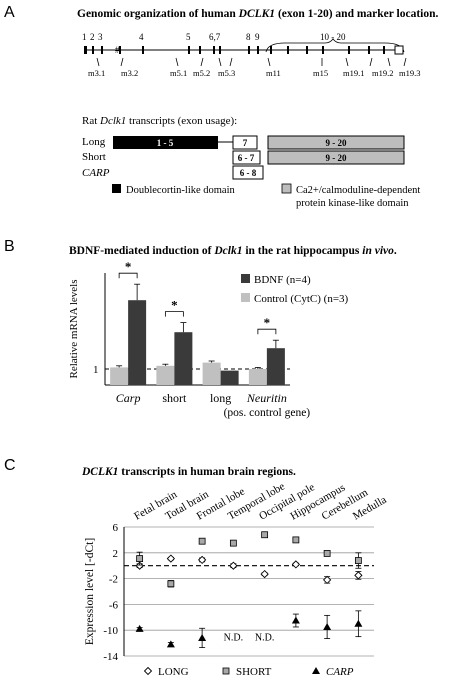  Describe the element at coordinates (178, 73) in the screenshot. I see `marker-label: m5.1` at that location.